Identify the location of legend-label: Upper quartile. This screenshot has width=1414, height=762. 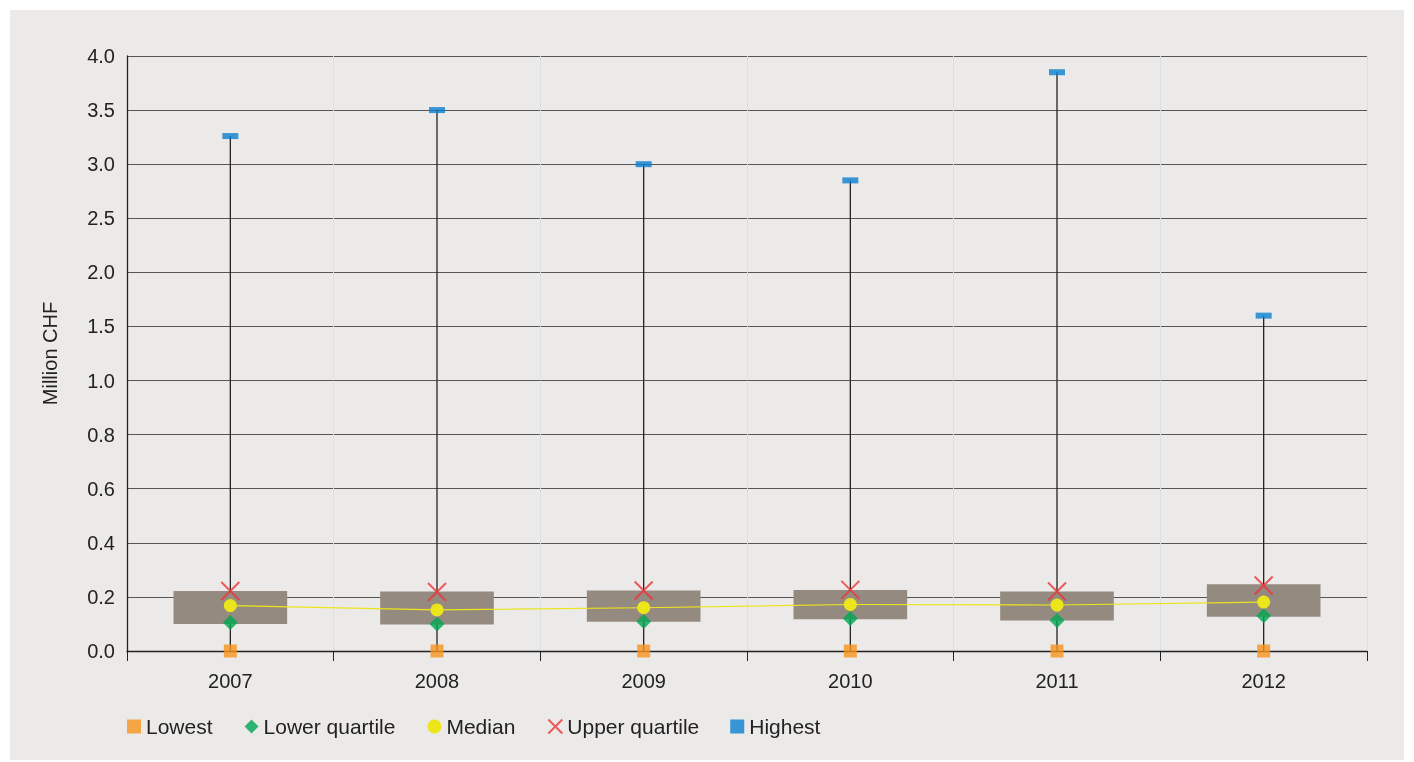
(633, 726).